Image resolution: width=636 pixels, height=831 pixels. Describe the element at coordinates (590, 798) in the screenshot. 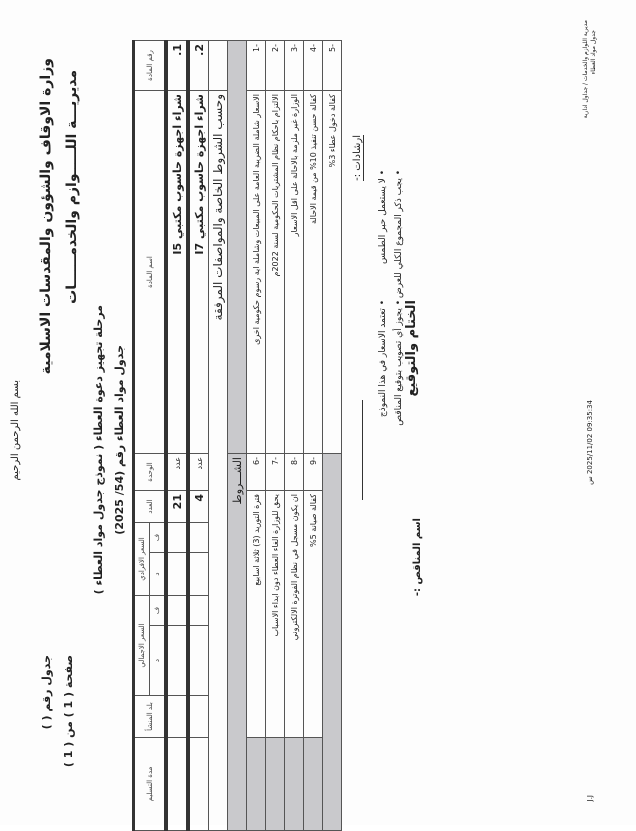

I see `footer-initials: J.J` at that location.